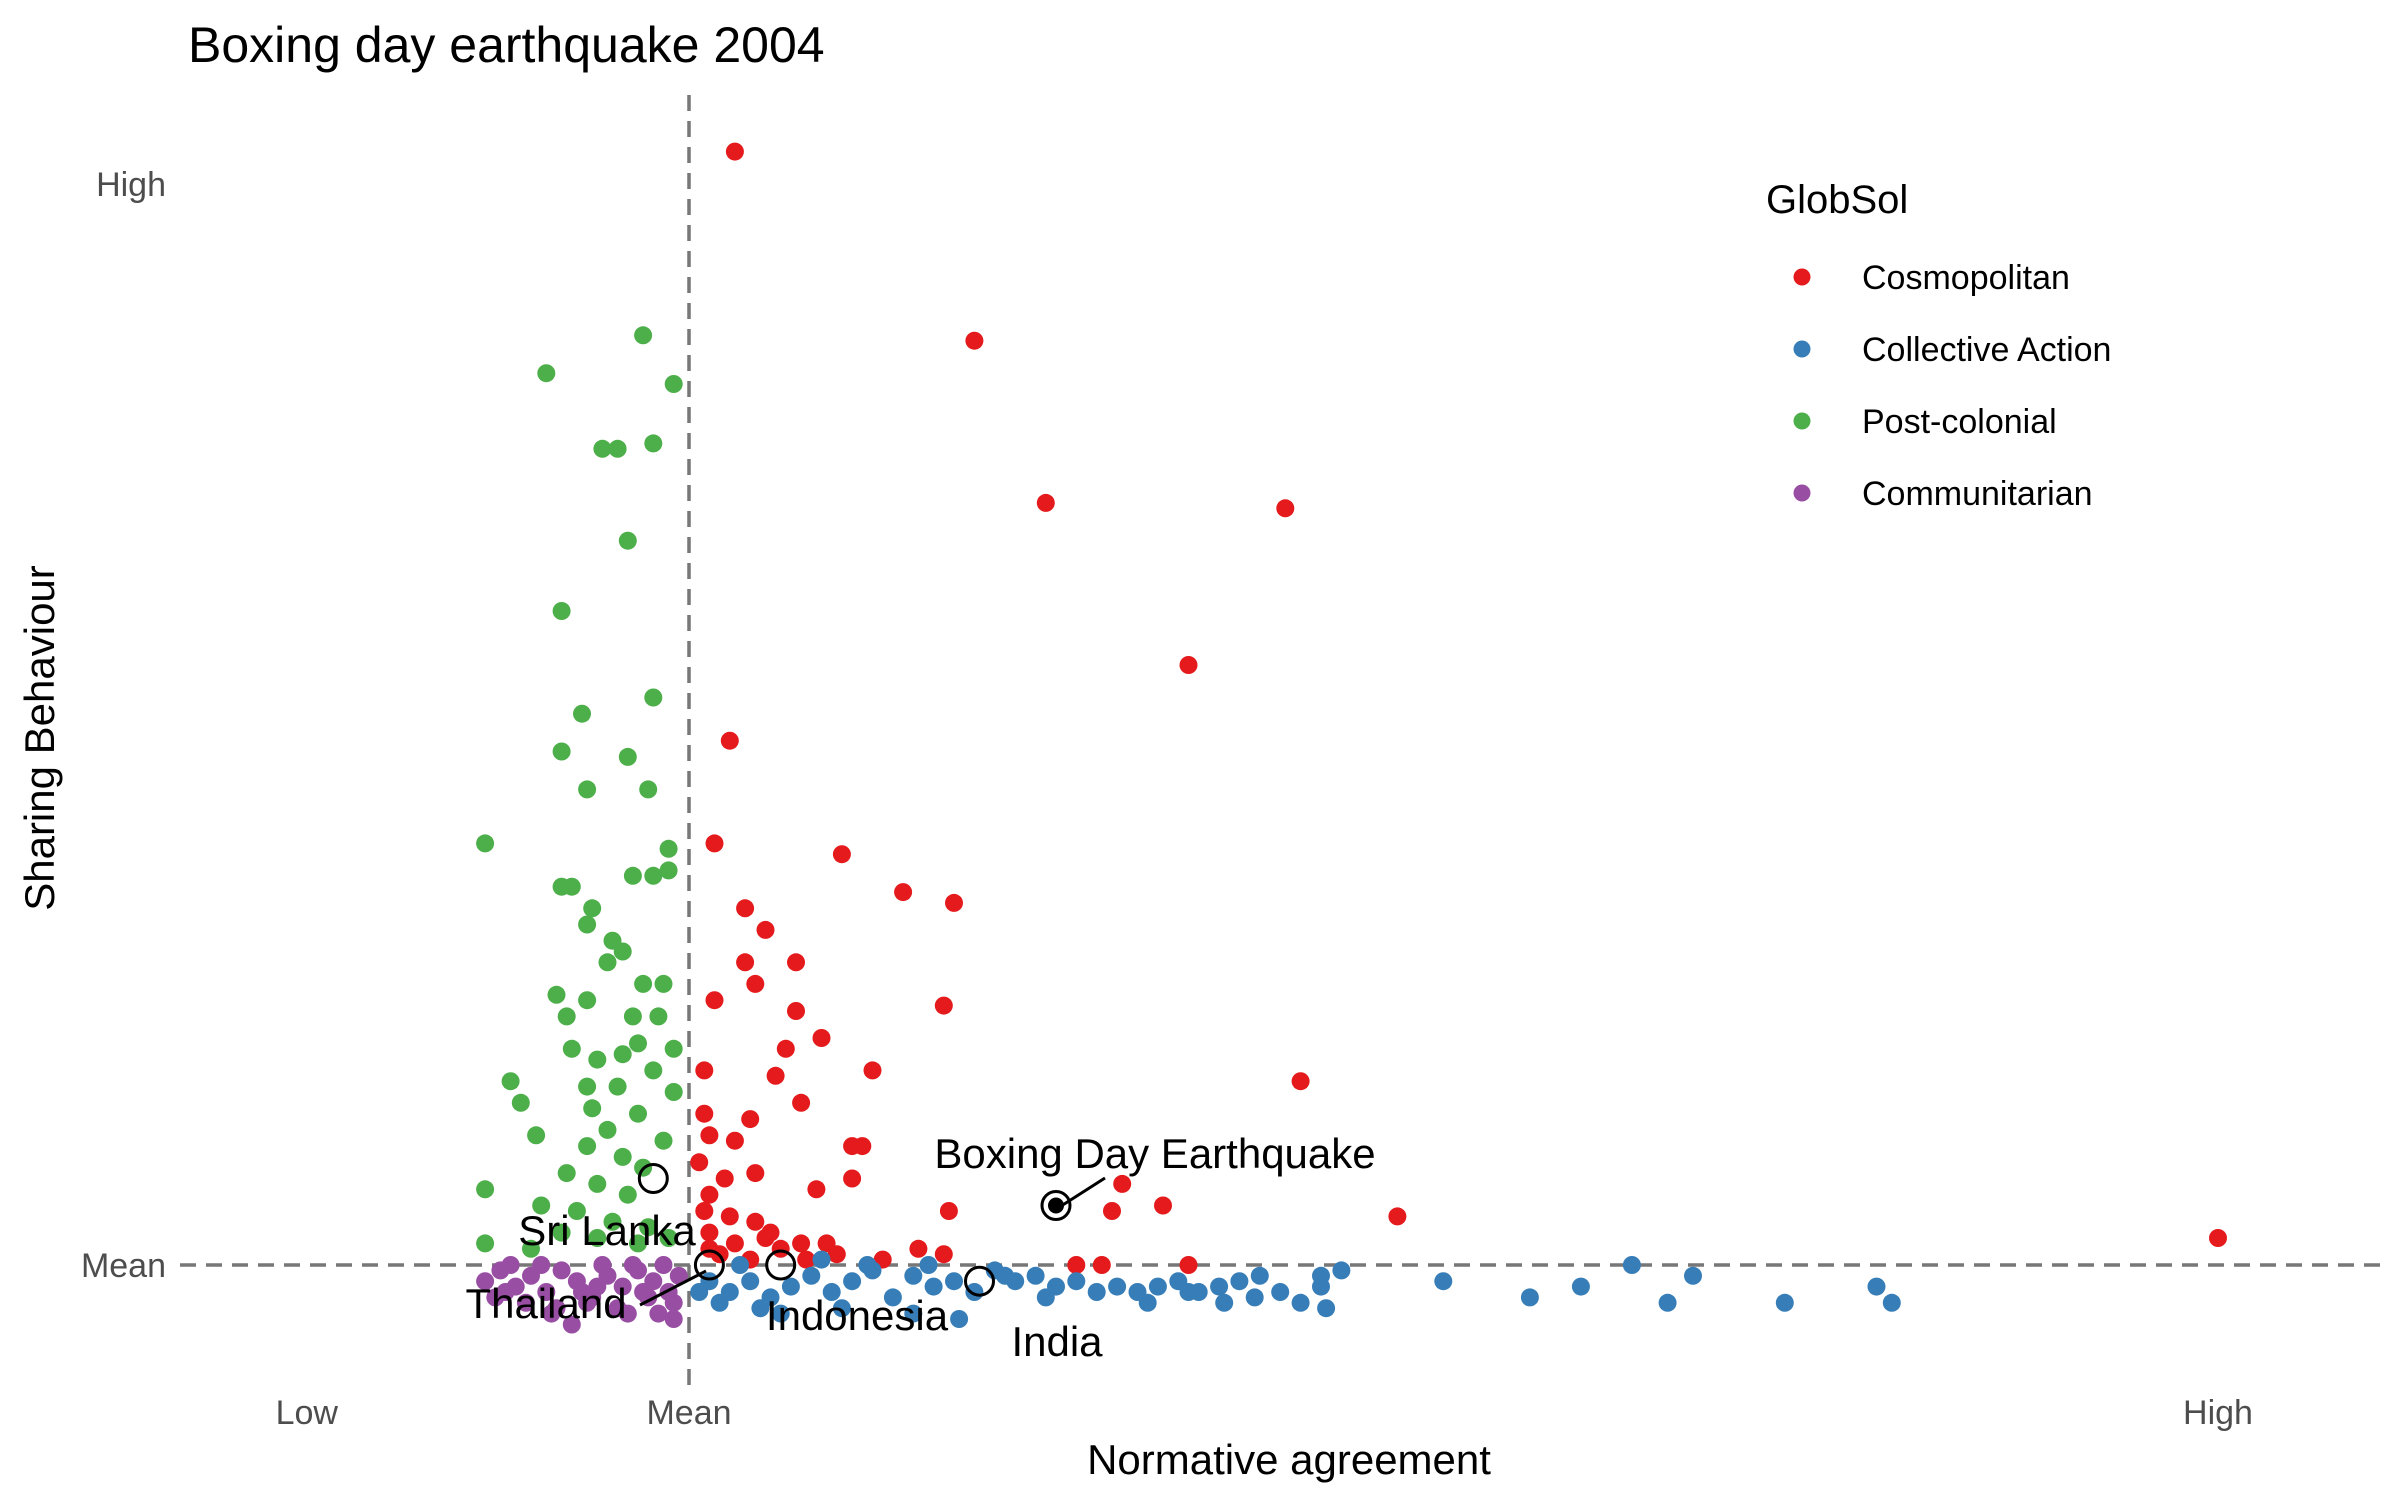 This screenshot has width=2400, height=1500. I want to click on annotation-marker-boxing-day-earthquake, so click(1056, 1205).